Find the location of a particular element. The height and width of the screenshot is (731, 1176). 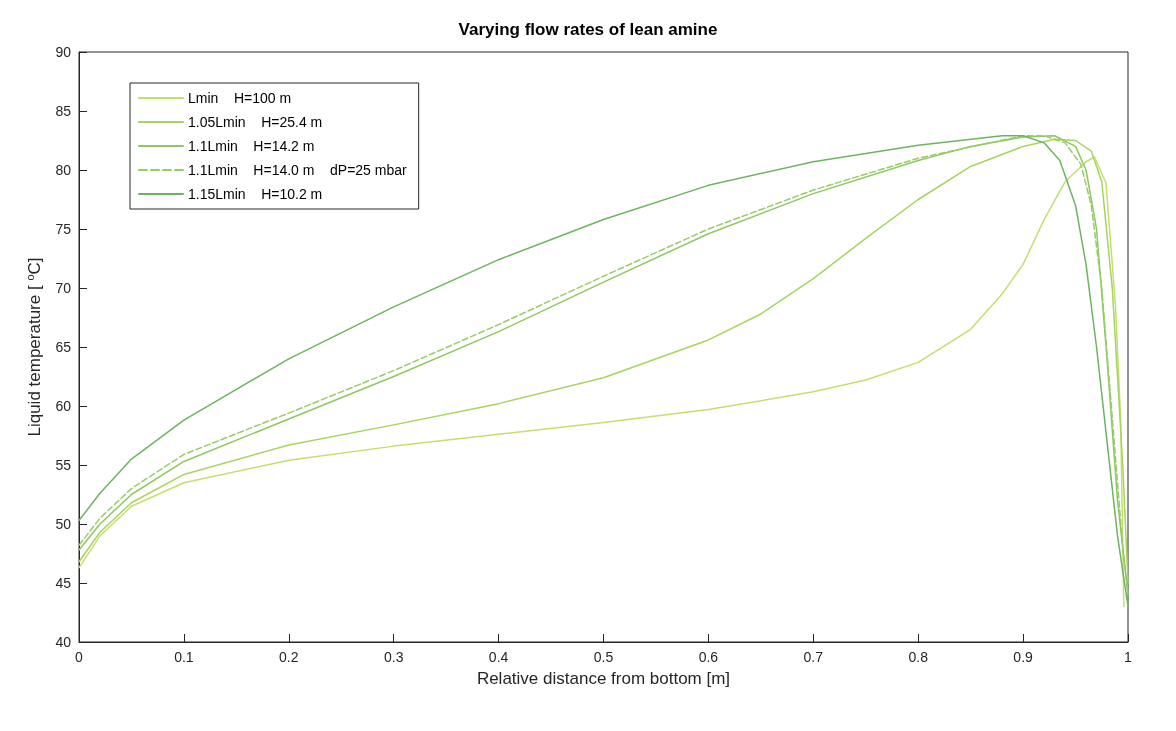

legend-label: 1.15Lmin H=10.2 m is located at coordinates (255, 194).